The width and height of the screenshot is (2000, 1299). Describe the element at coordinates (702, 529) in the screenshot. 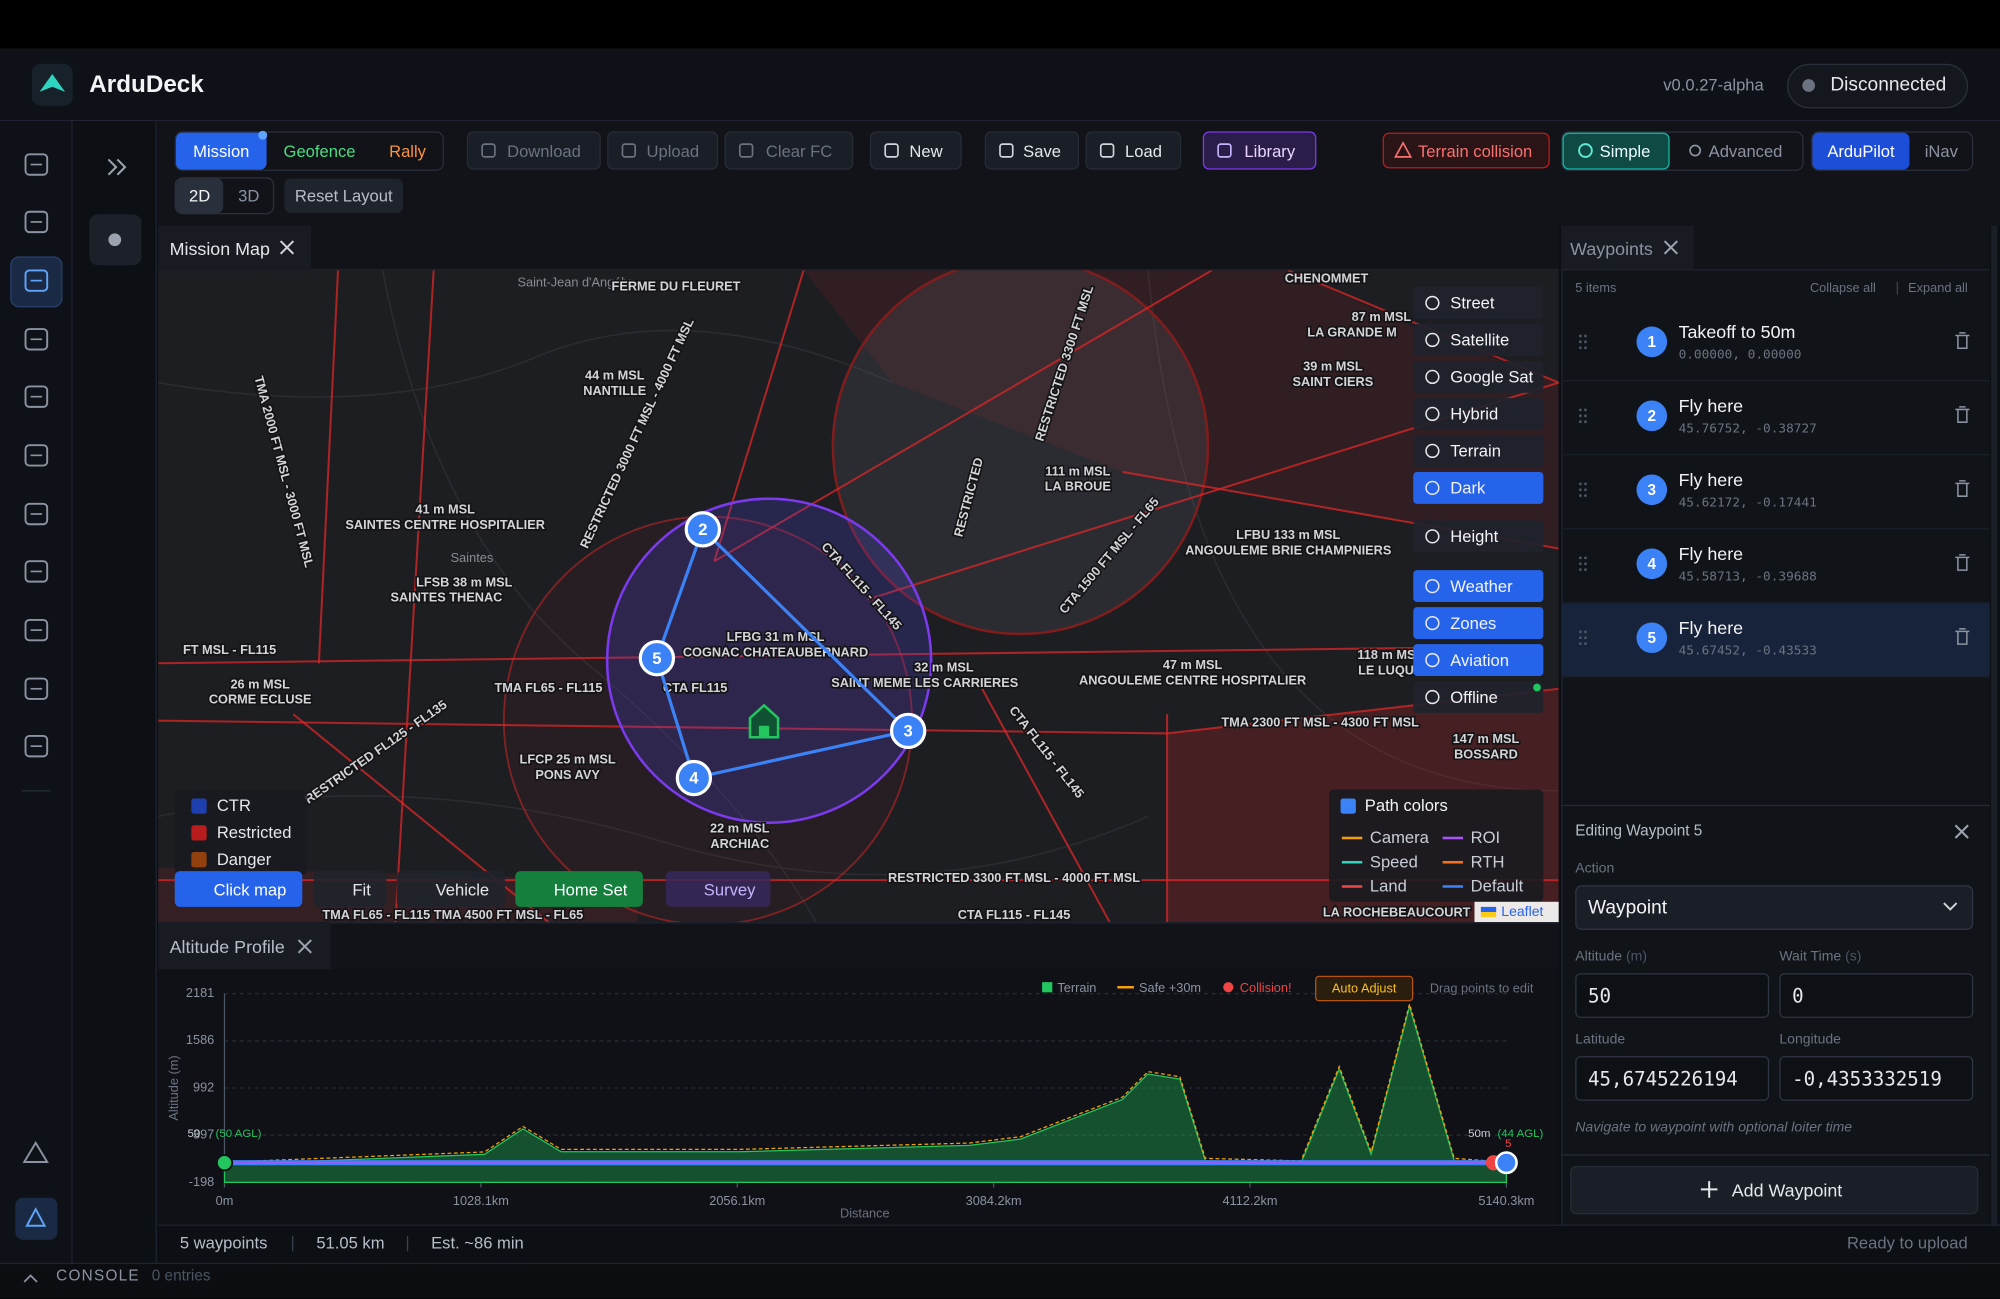

I see `waypoint-marker-label: 2` at that location.